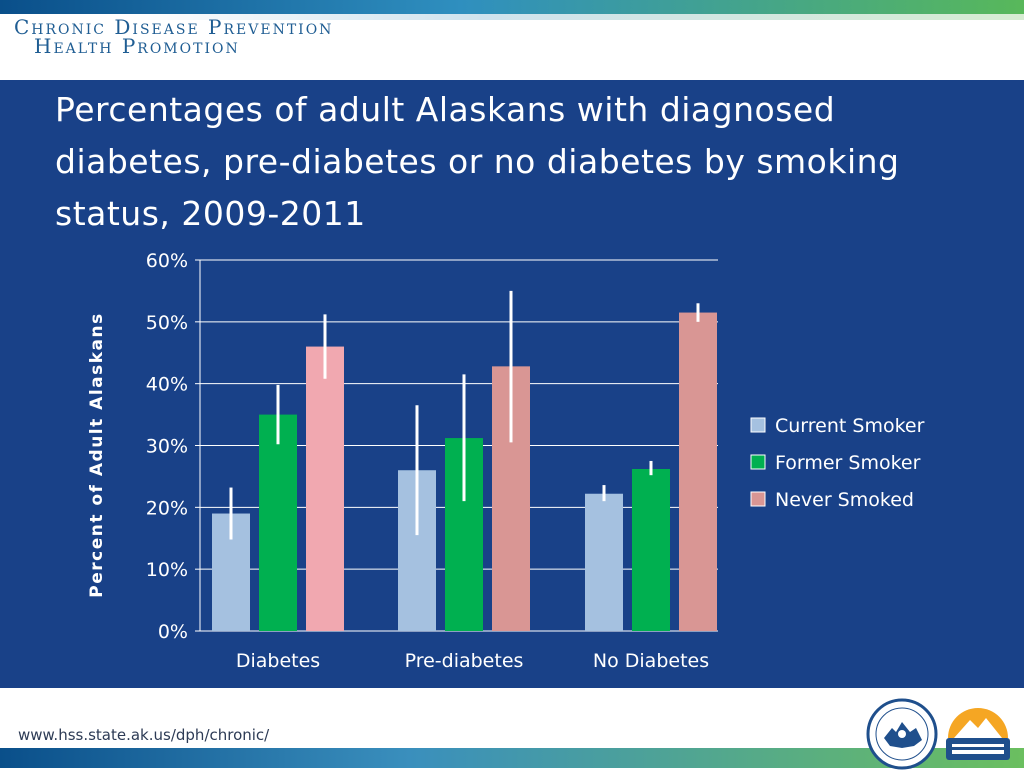 The height and width of the screenshot is (770, 1024). I want to click on y-tick-label: 0%, so click(173, 632).